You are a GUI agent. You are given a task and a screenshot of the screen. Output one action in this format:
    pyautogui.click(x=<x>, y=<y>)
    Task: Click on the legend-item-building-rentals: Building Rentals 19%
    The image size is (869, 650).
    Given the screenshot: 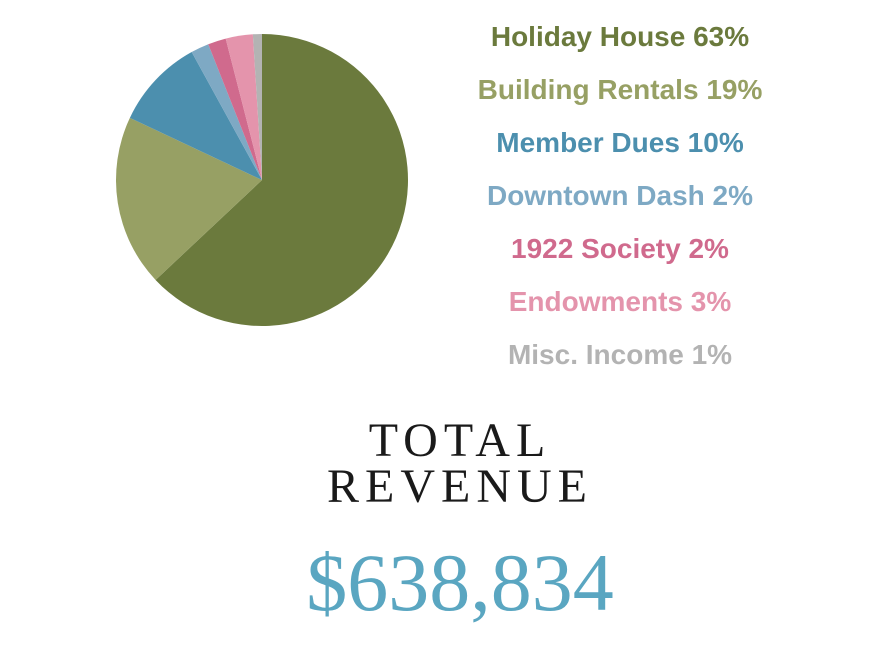 What is the action you would take?
    pyautogui.click(x=620, y=89)
    